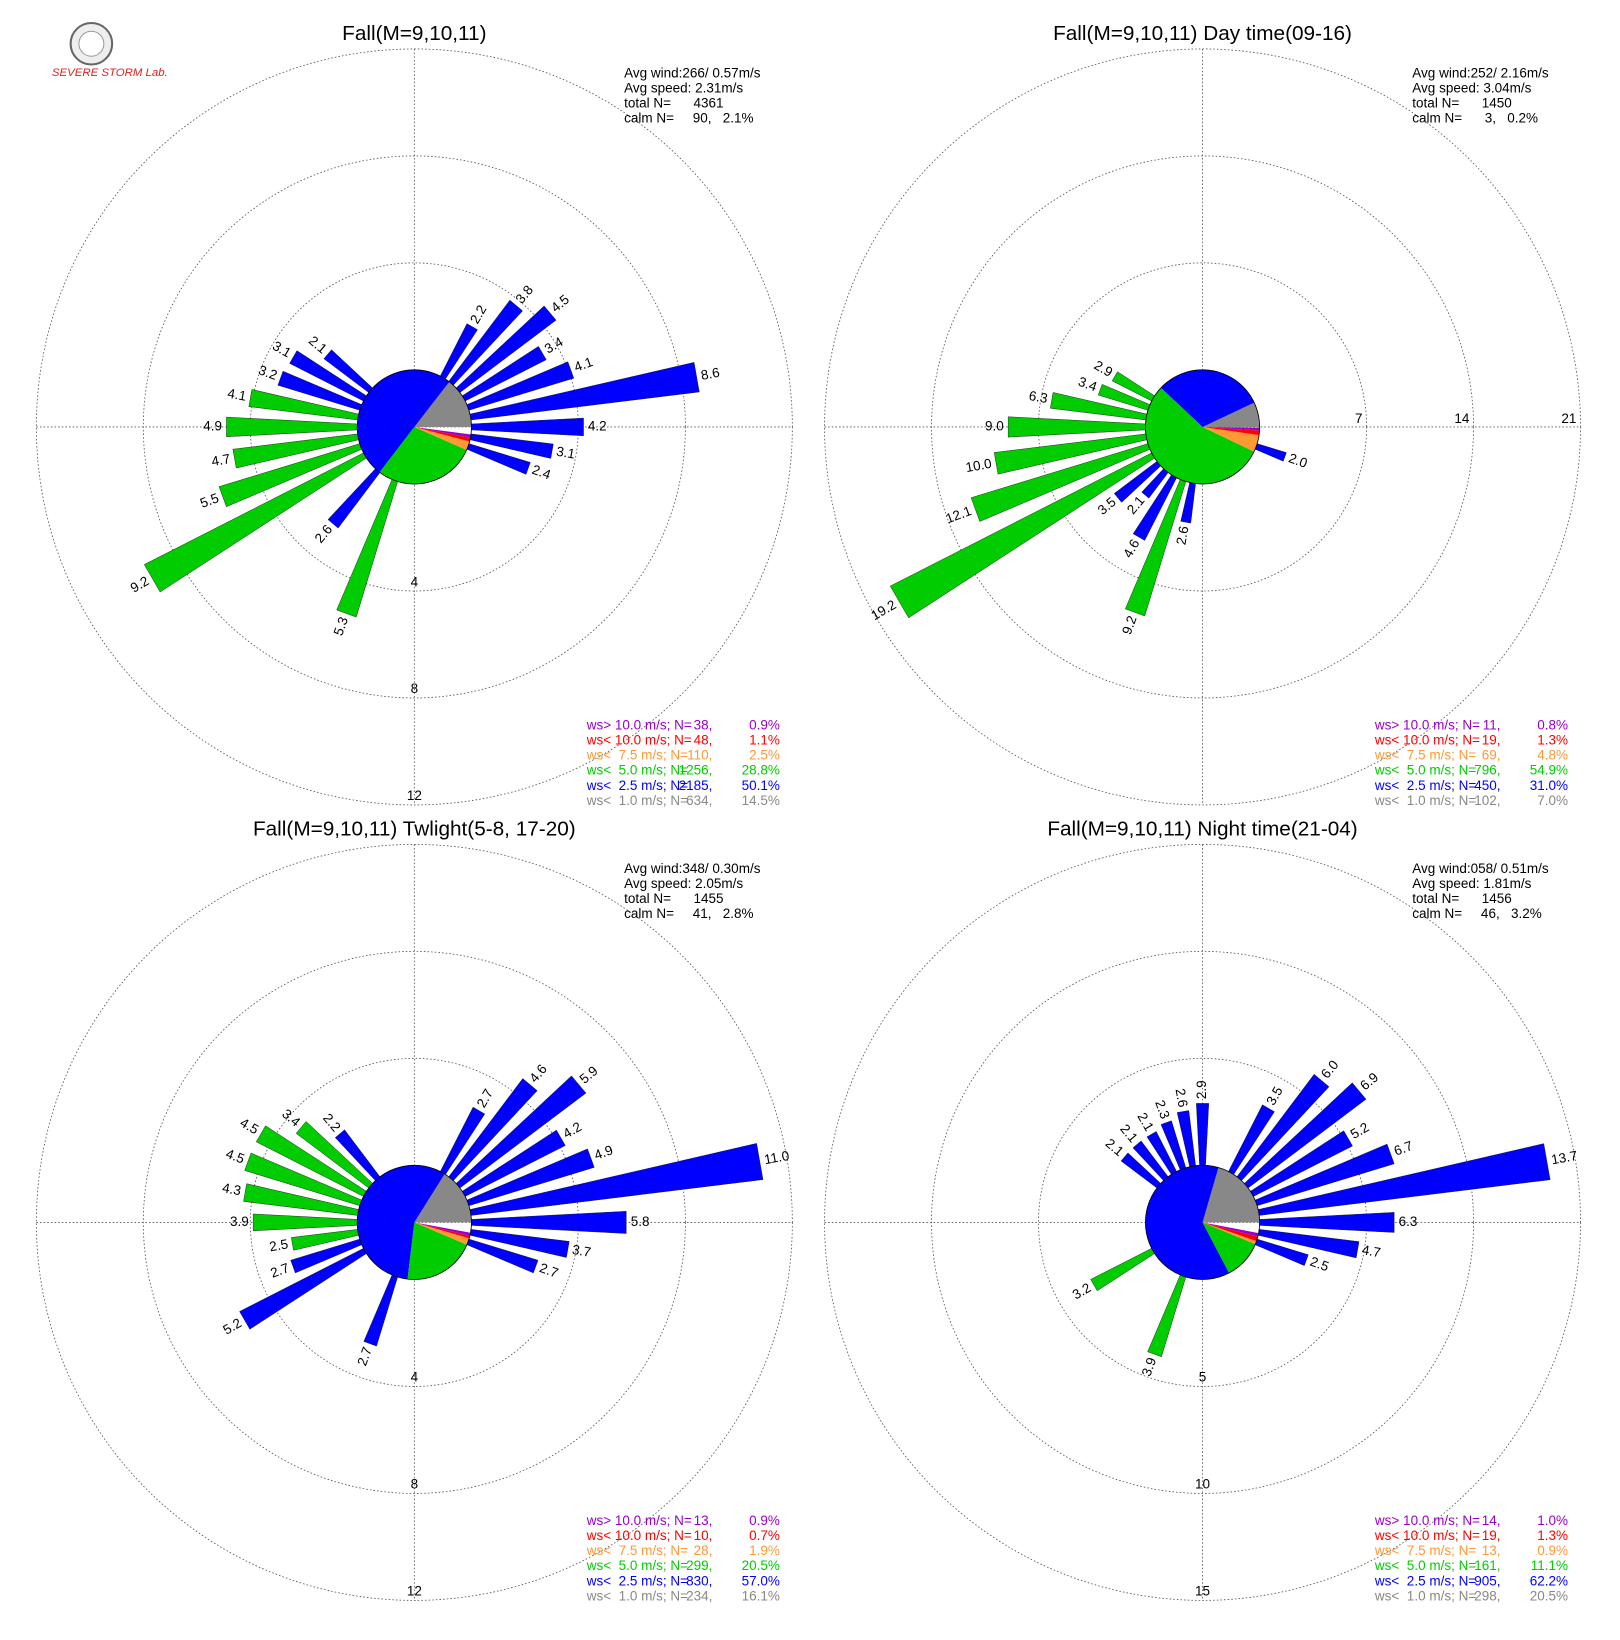 The image size is (1620, 1640). Describe the element at coordinates (1549, 785) in the screenshot. I see `legend-percent: 31.0%` at that location.